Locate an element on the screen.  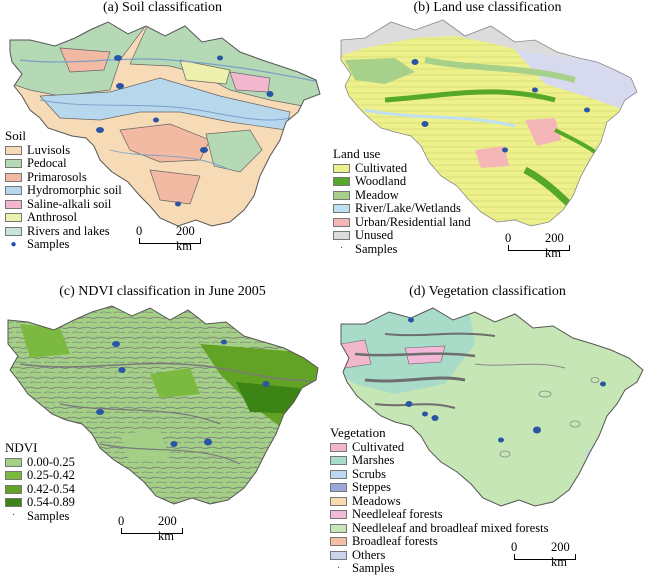
legend-item: Meadow is located at coordinates (402, 195).